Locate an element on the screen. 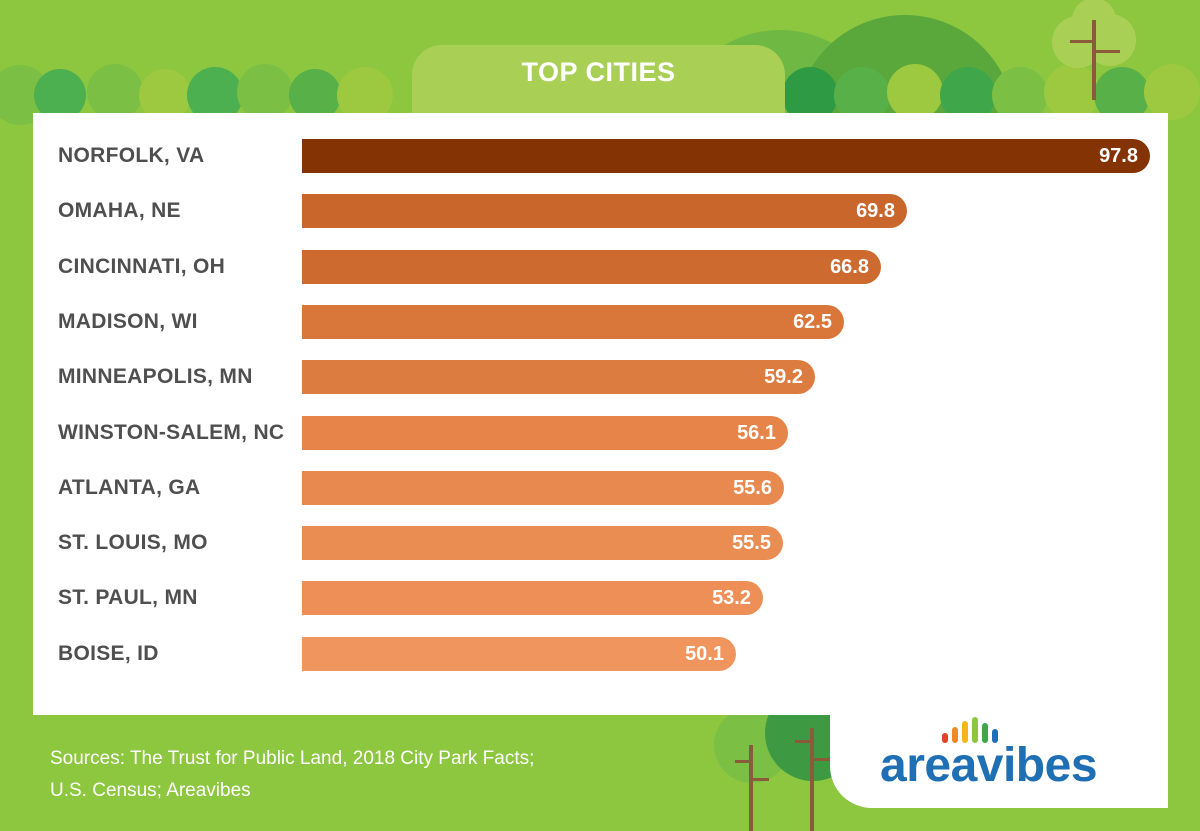 The height and width of the screenshot is (831, 1200). title-tab is located at coordinates (598, 81).